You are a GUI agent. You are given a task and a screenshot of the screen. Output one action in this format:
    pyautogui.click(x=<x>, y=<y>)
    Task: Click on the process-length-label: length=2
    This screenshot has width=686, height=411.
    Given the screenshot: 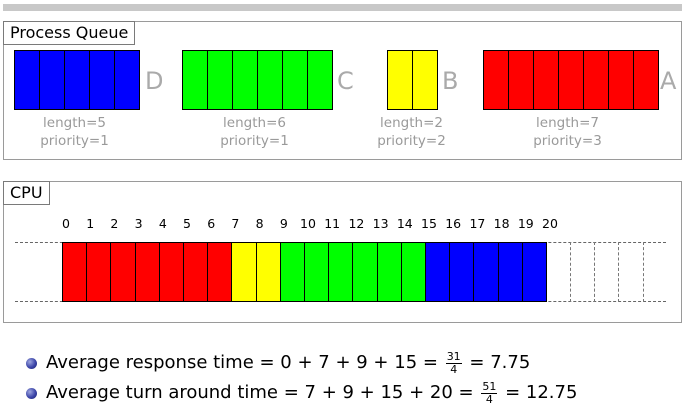 What is the action you would take?
    pyautogui.click(x=411, y=123)
    